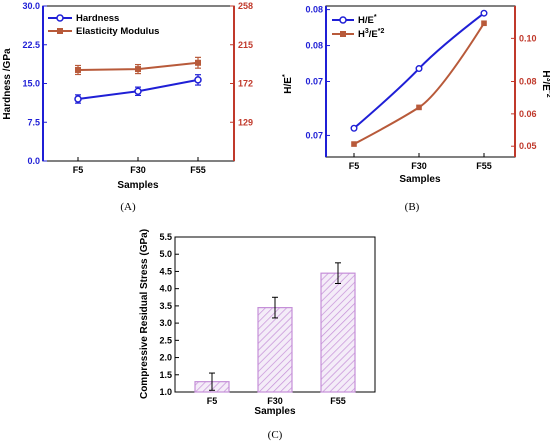  I want to click on panel-c-ytick-label: 2.0, so click(165, 358).